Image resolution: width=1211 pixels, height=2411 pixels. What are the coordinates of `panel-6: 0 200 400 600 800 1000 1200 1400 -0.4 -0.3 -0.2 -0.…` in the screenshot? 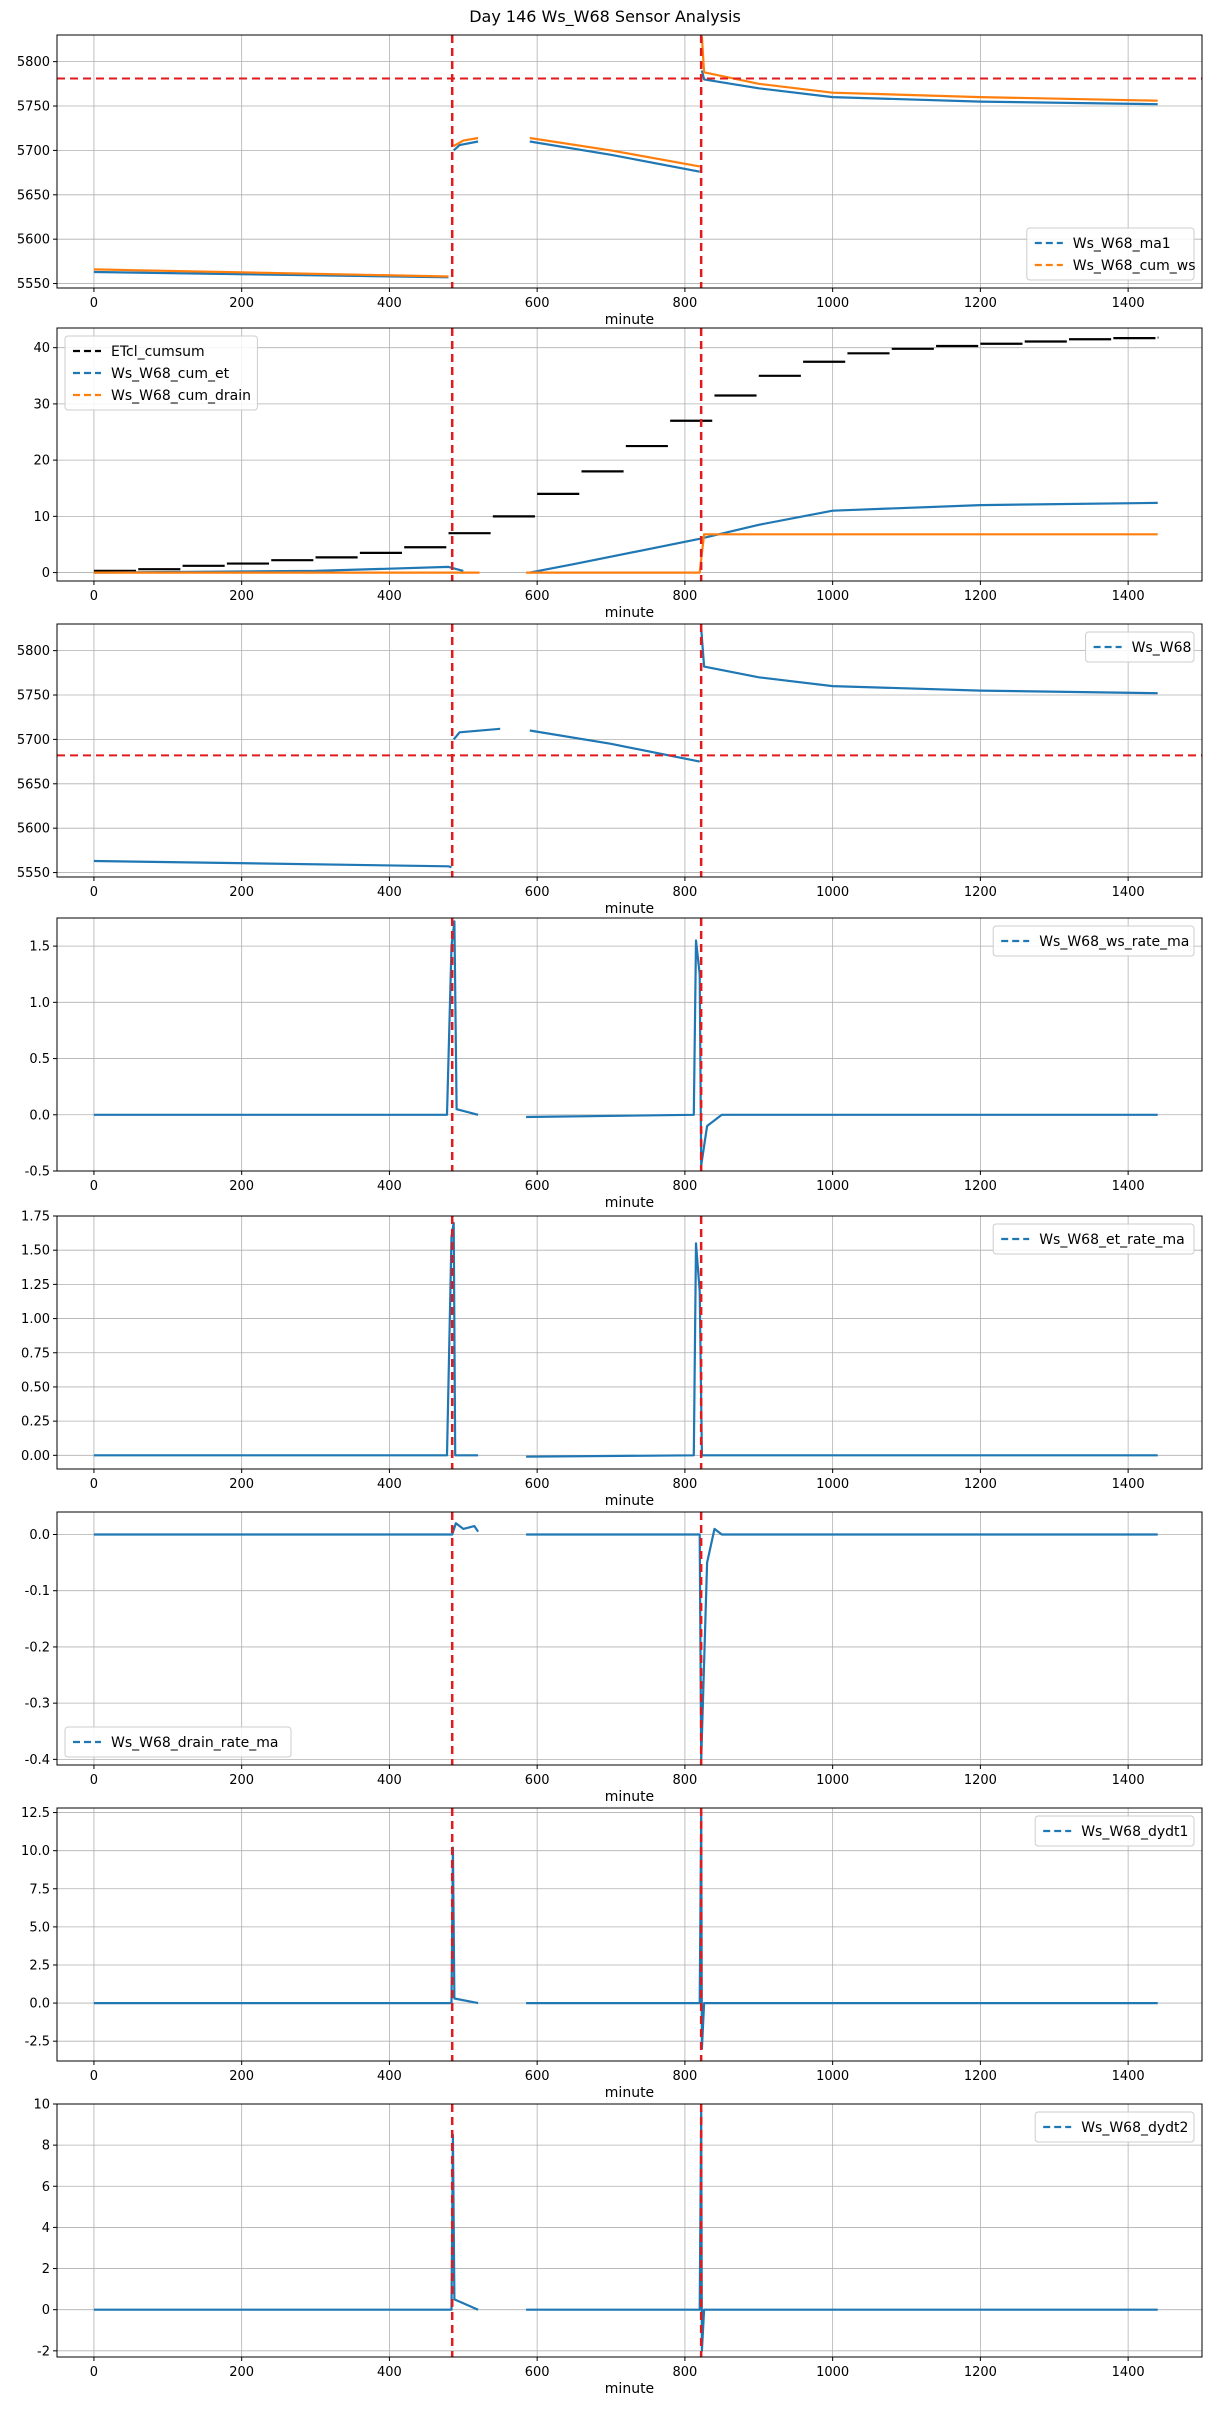 It's located at (614, 1658).